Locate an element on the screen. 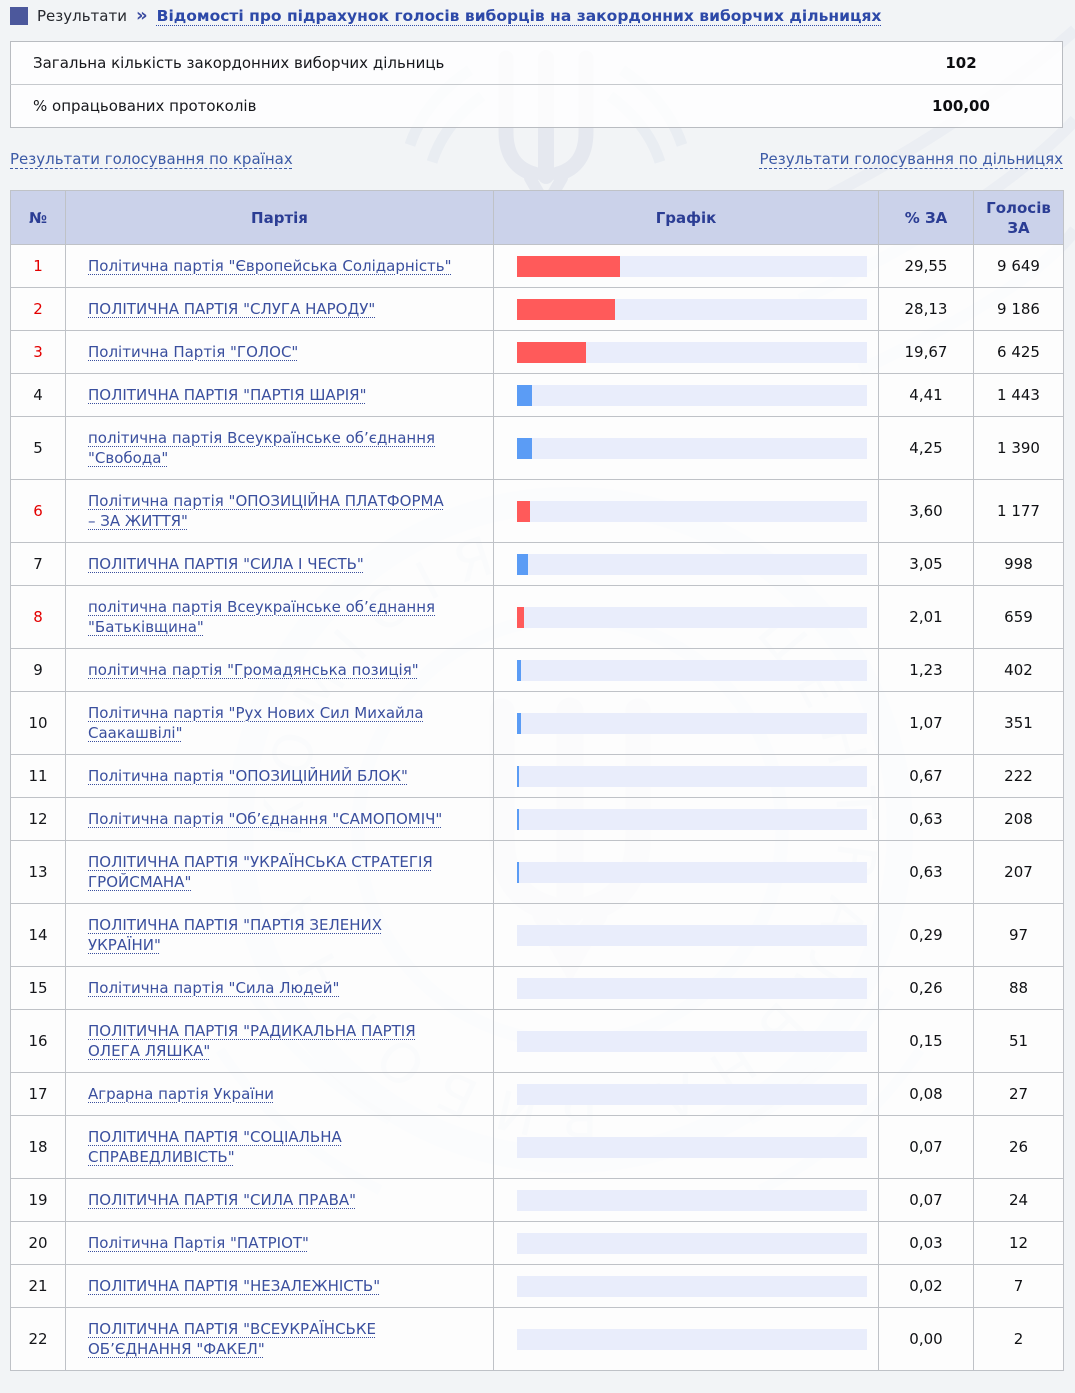  percent-value: 1,23 is located at coordinates (926, 670).